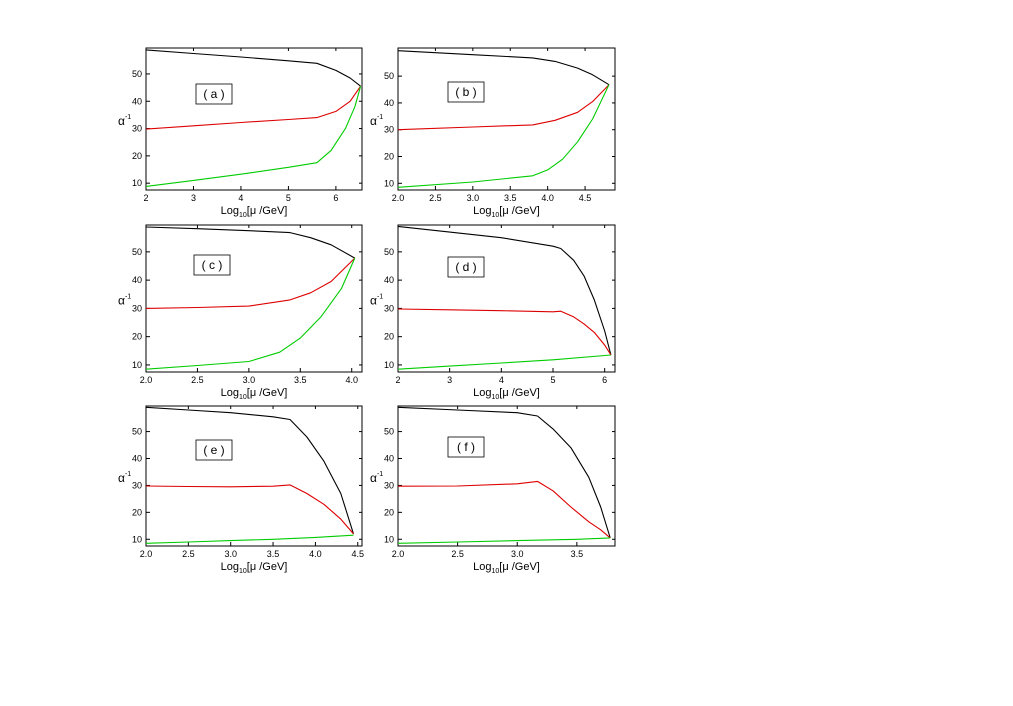 The width and height of the screenshot is (1013, 706). I want to click on panel-label: ( c ), so click(212, 265).